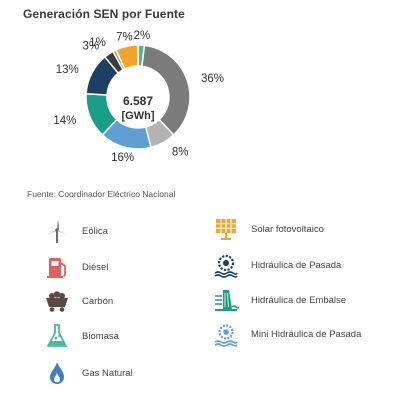 This screenshot has width=410, height=404. Describe the element at coordinates (226, 300) in the screenshot. I see `dam-icon` at that location.